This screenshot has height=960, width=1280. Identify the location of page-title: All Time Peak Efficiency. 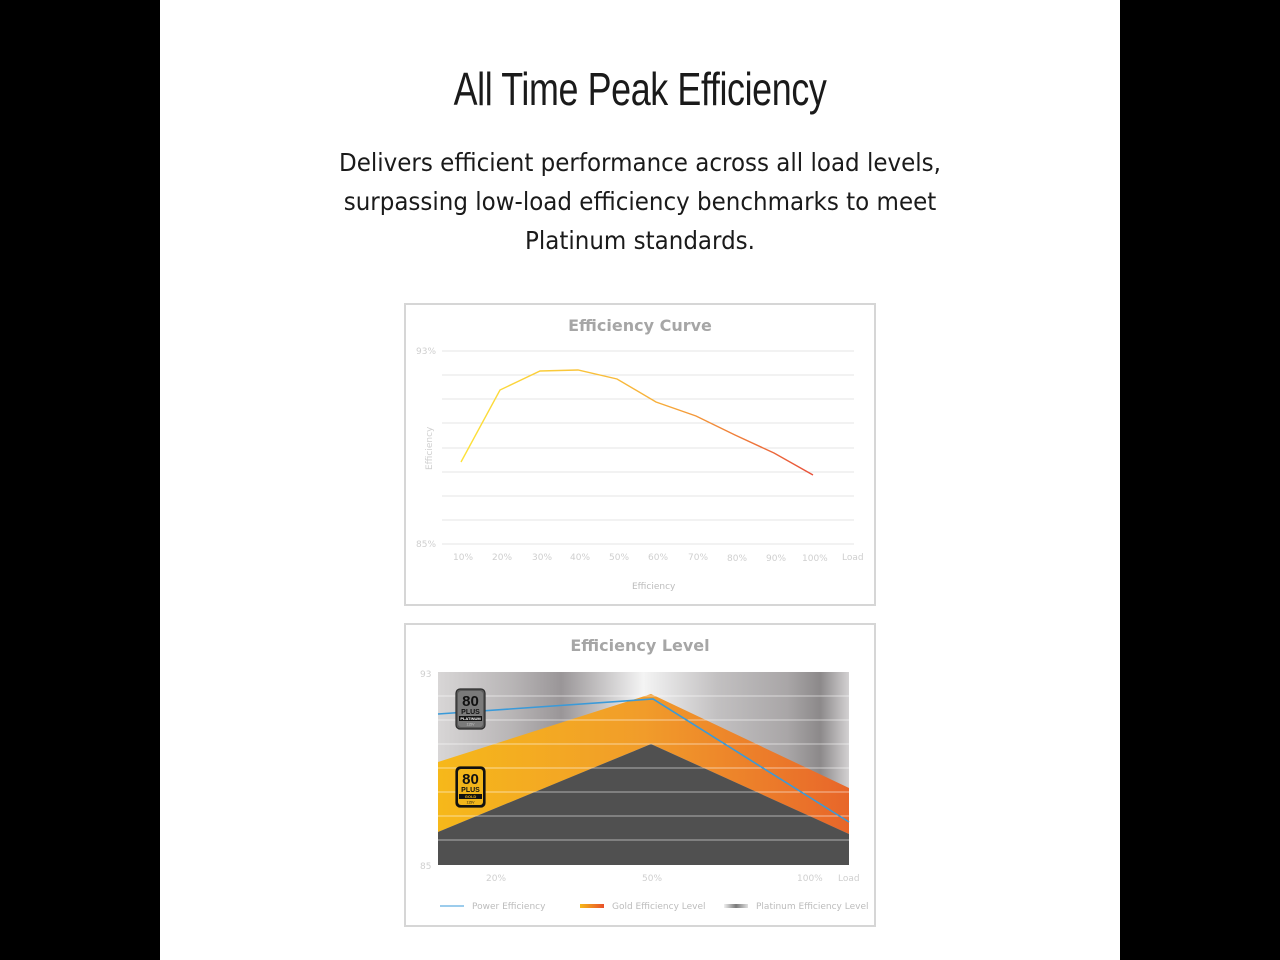
(640, 89).